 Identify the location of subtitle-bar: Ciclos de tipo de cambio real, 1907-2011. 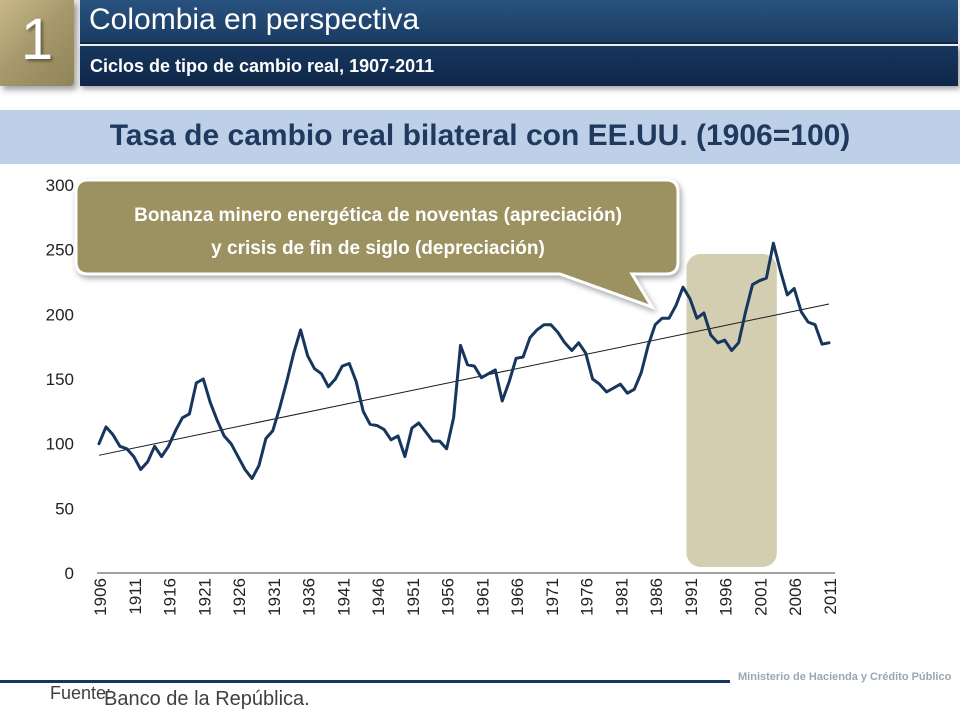
(519, 66).